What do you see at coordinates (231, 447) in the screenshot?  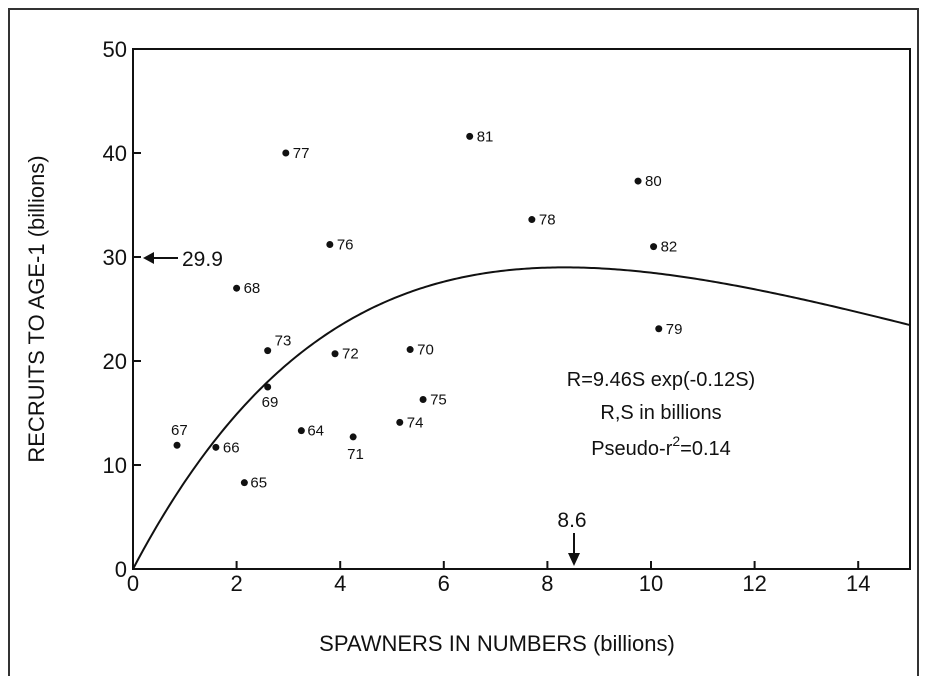 I see `data-point-label: 66` at bounding box center [231, 447].